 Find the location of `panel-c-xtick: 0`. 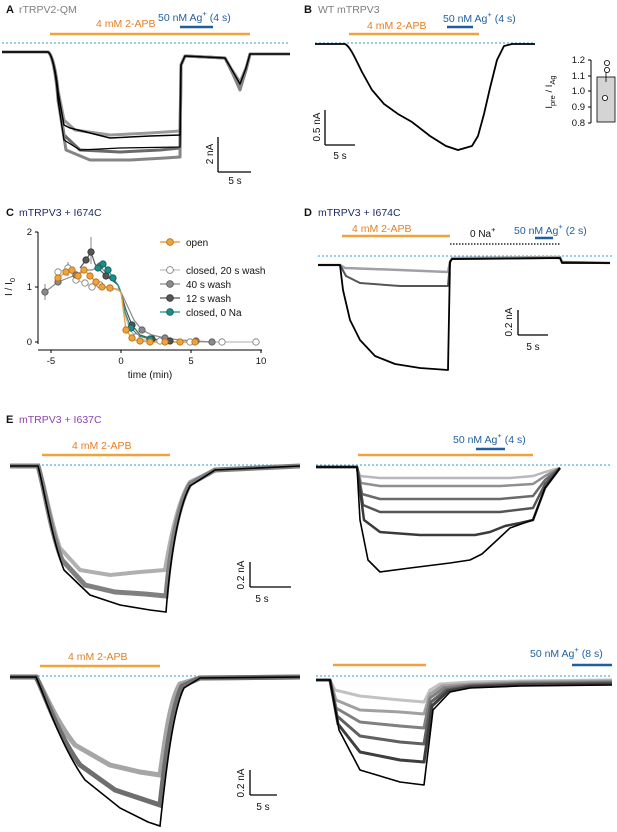

panel-c-xtick: 0 is located at coordinates (120, 361).